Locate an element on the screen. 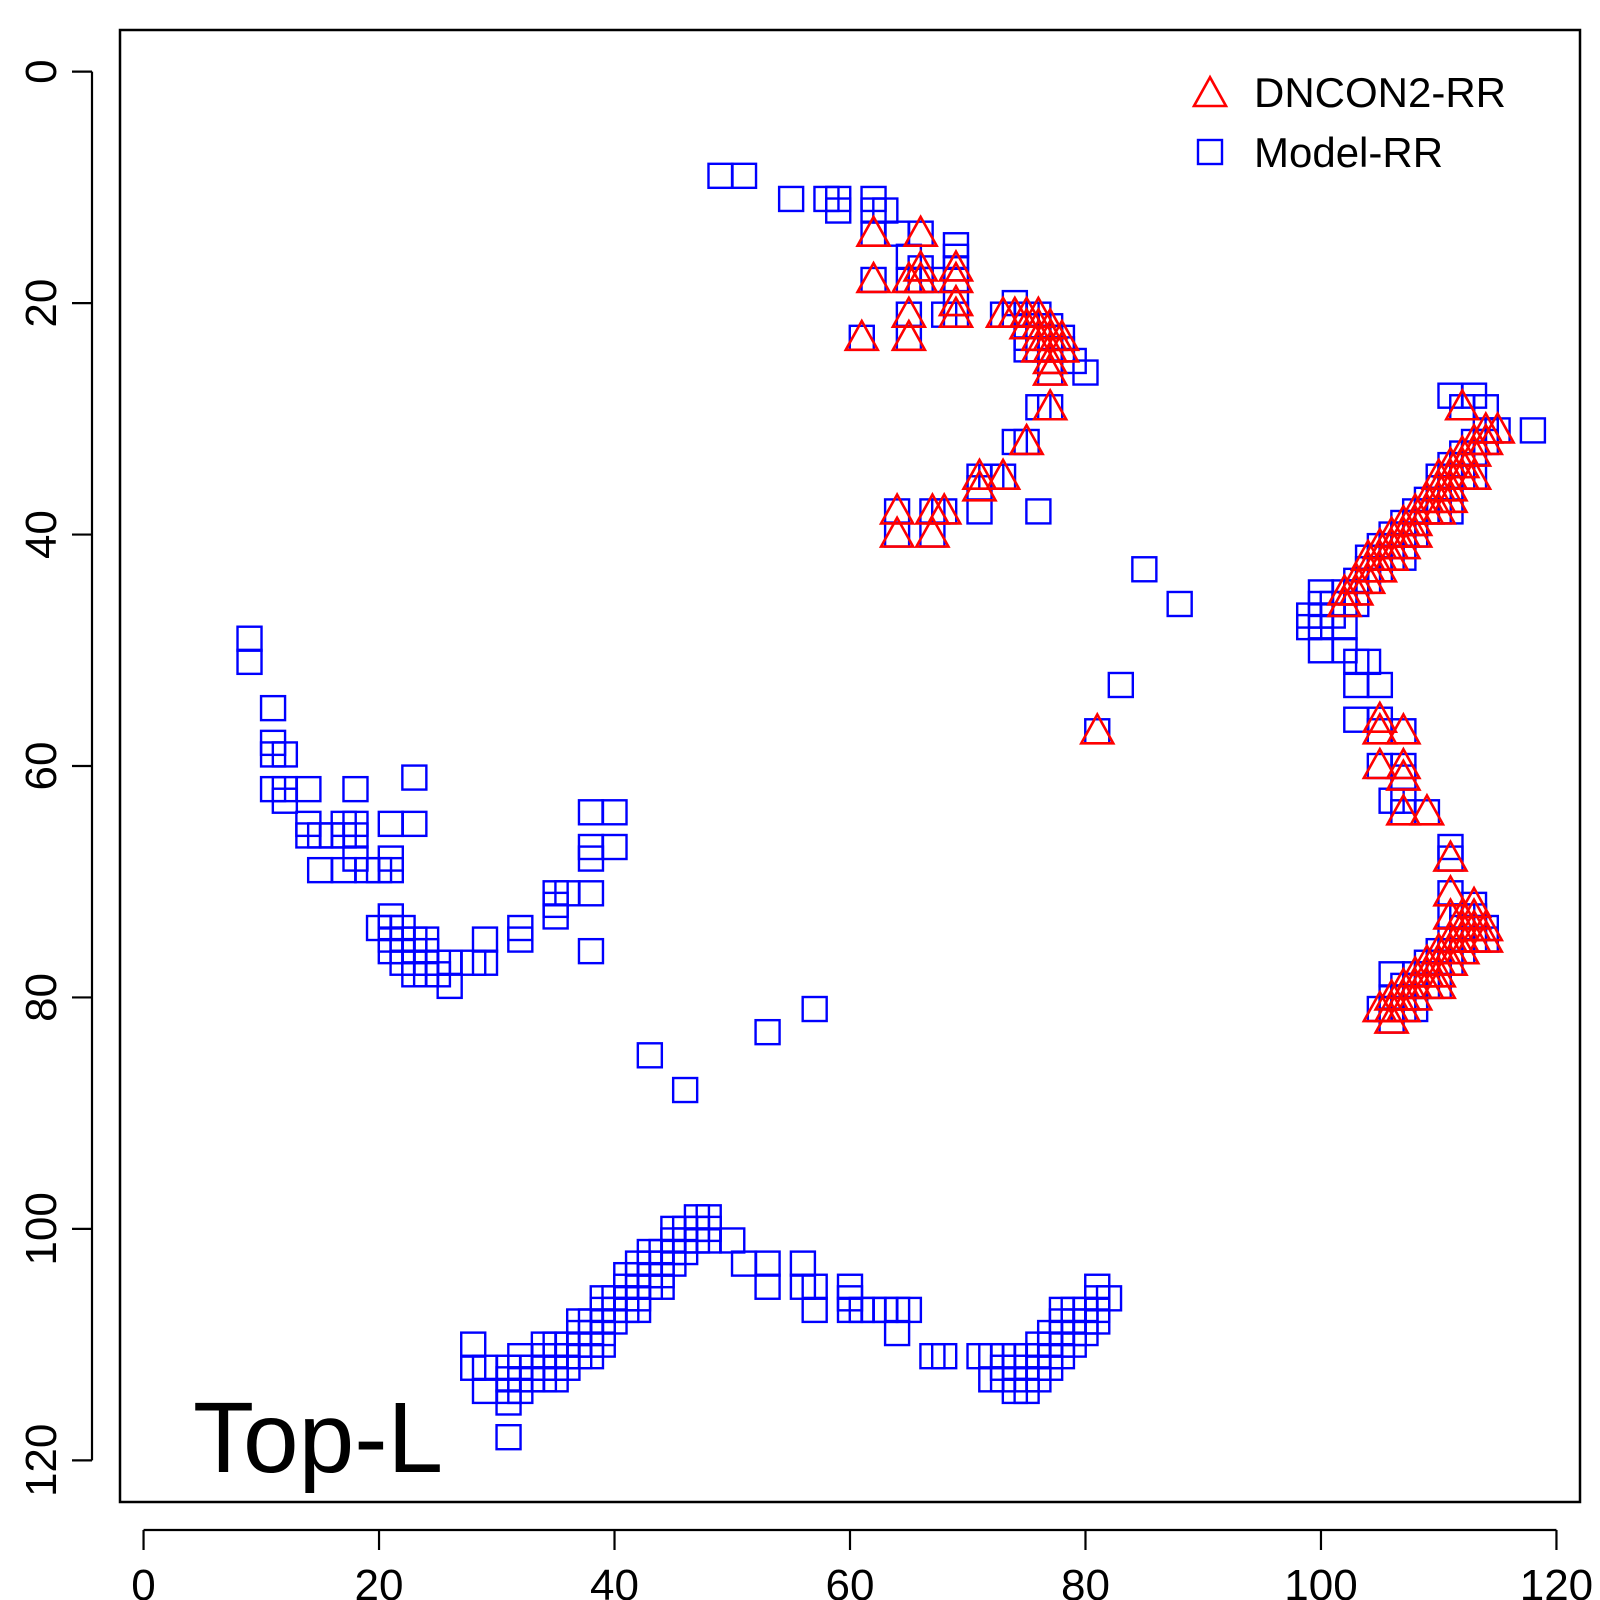 This screenshot has height=1600, width=1600. legend-label: DNCON2-RR is located at coordinates (1380, 92).